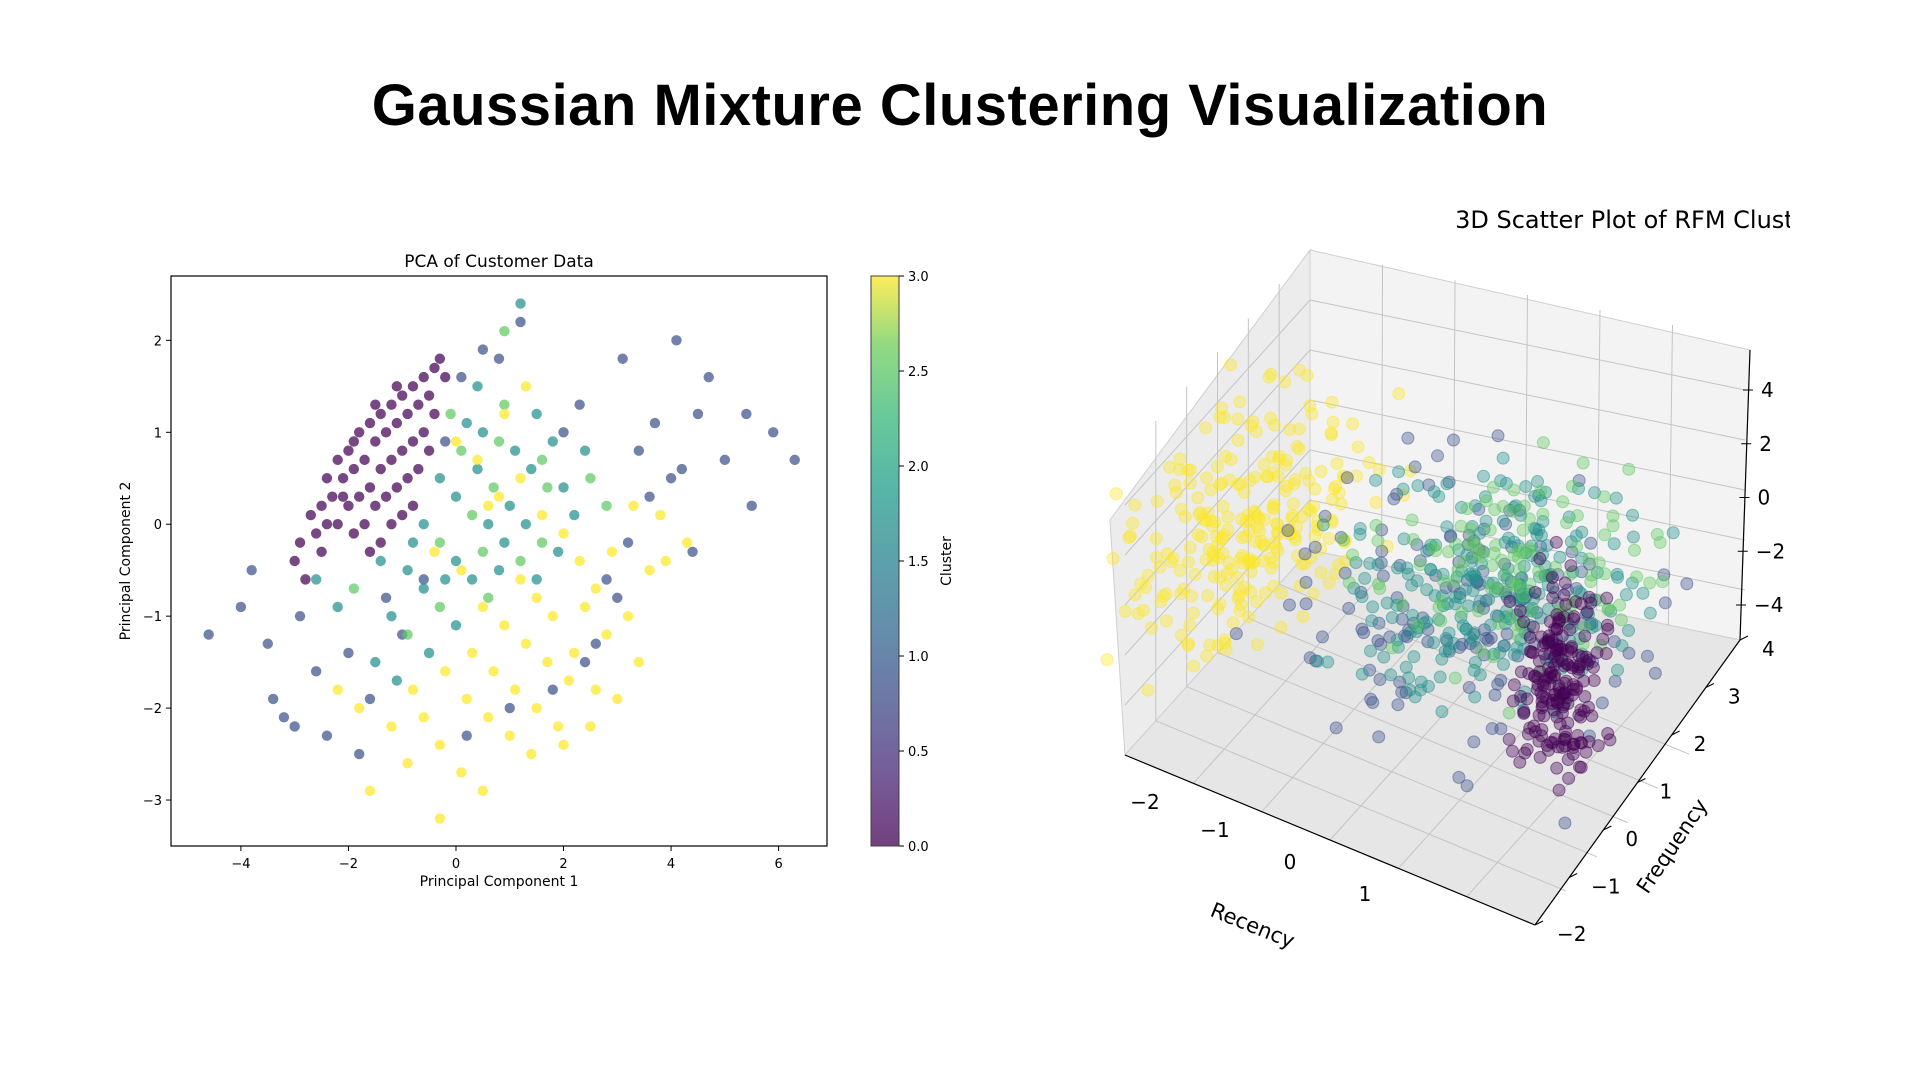 Image resolution: width=1920 pixels, height=1080 pixels. What do you see at coordinates (918, 277) in the screenshot?
I see `colorbar-tick-label: 3.0` at bounding box center [918, 277].